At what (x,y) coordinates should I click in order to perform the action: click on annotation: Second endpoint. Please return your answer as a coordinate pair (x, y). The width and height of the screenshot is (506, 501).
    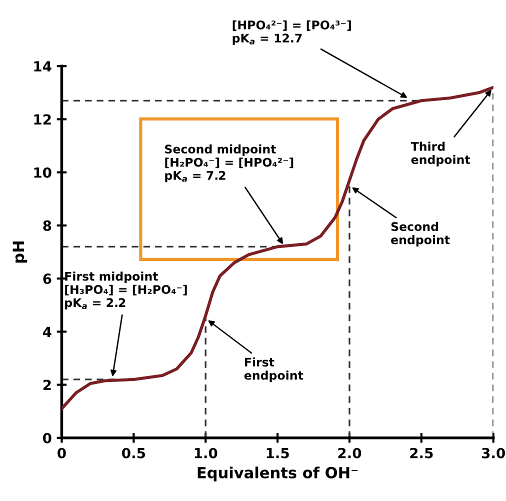
    Looking at the image, I should click on (420, 234).